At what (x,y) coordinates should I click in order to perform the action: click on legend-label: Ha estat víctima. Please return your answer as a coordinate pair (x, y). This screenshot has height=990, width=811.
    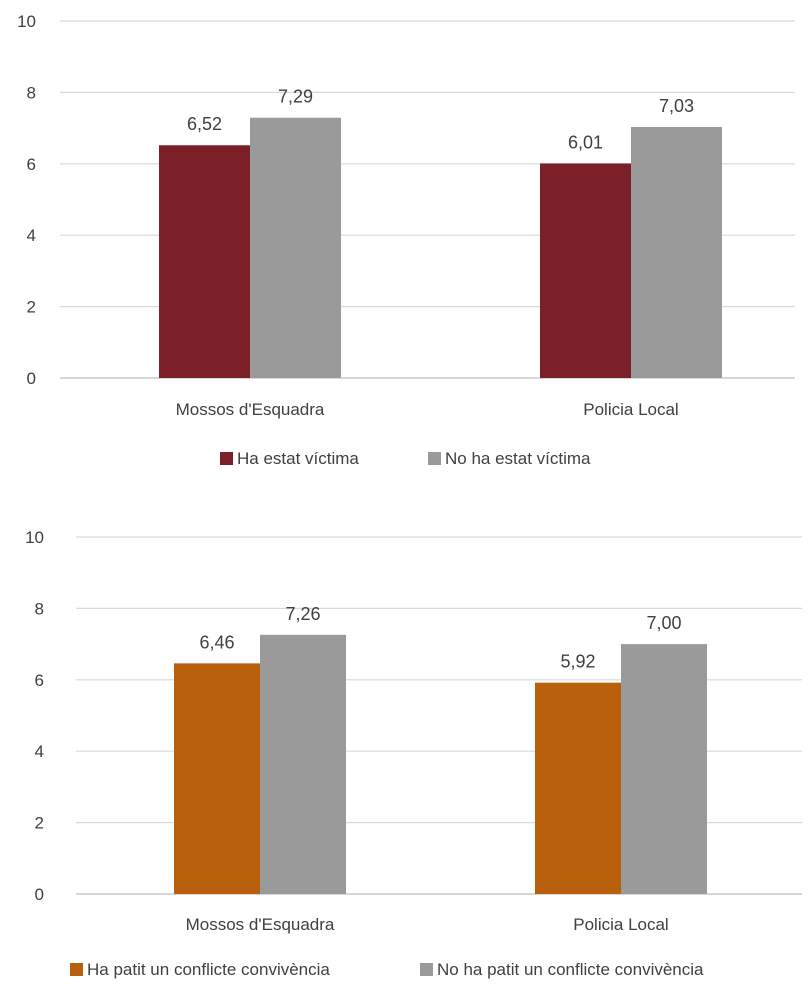
    Looking at the image, I should click on (298, 458).